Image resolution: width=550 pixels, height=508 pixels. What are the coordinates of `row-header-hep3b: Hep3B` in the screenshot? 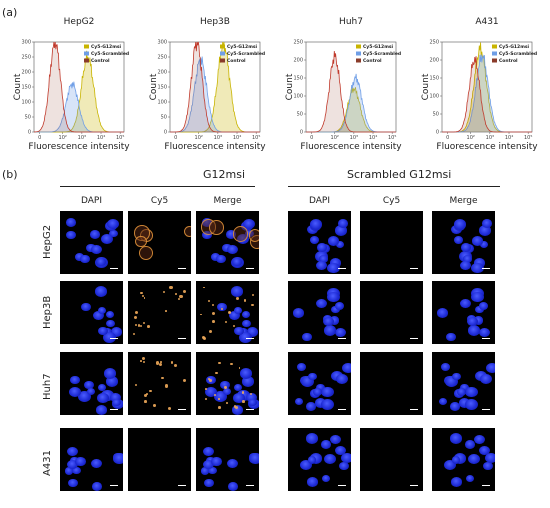 It's located at (47, 312).